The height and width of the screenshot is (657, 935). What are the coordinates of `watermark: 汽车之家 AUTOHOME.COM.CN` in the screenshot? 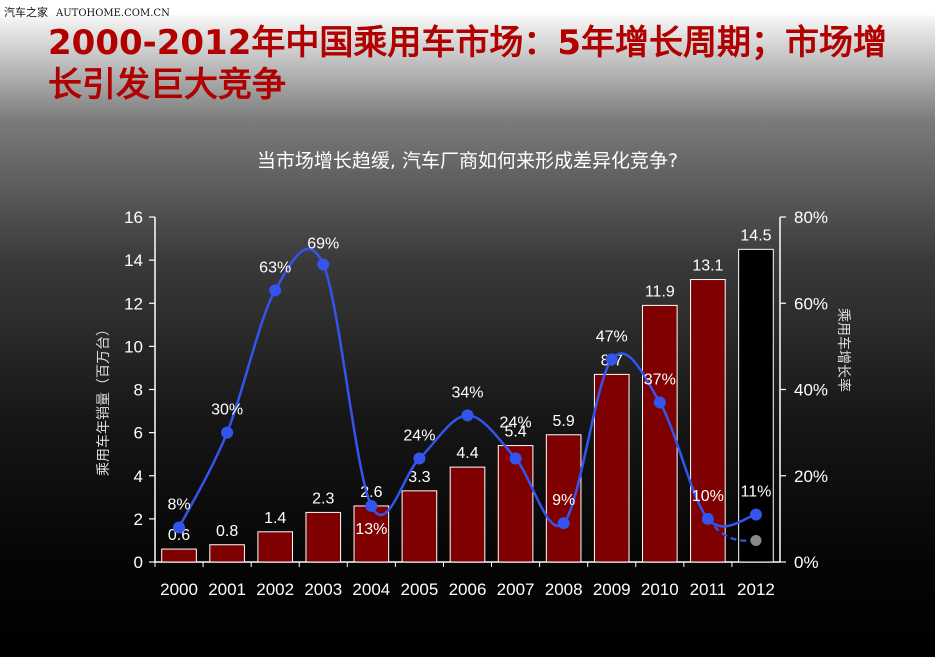 It's located at (87, 12).